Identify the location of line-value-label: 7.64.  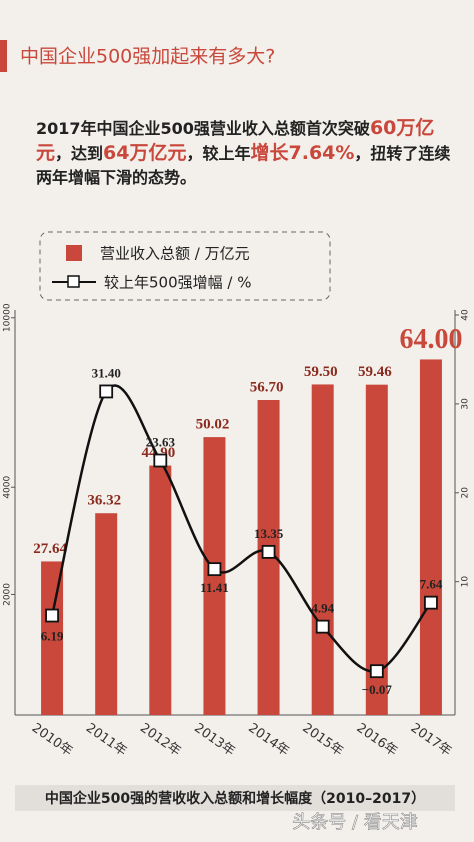
(431, 584).